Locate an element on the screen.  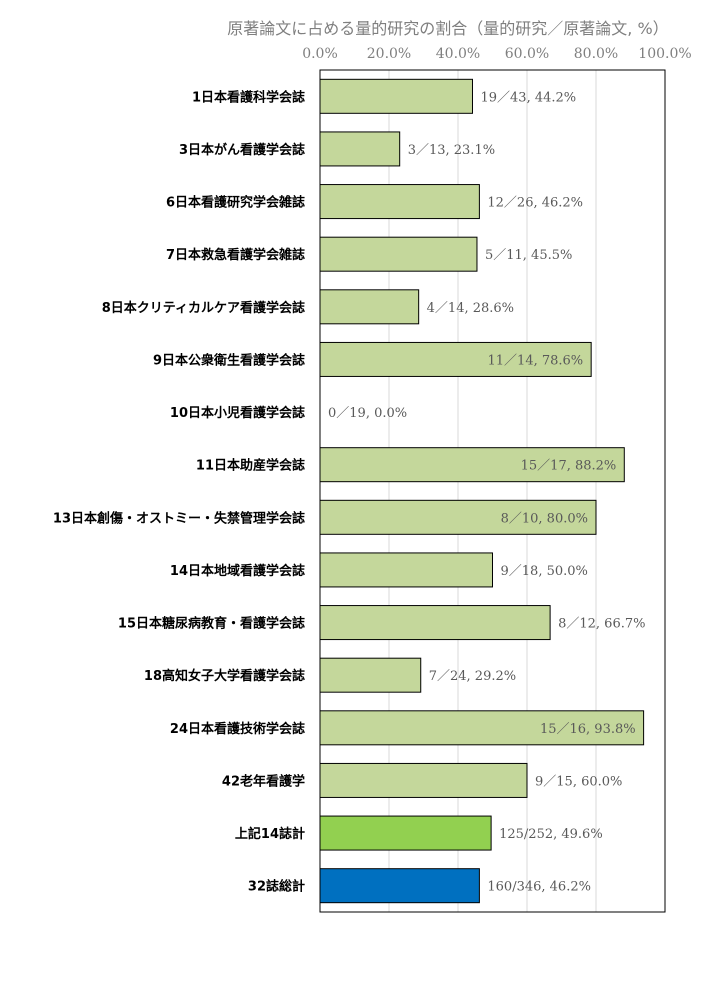
category-label: 10日本小児看護学会誌 is located at coordinates (237, 413).